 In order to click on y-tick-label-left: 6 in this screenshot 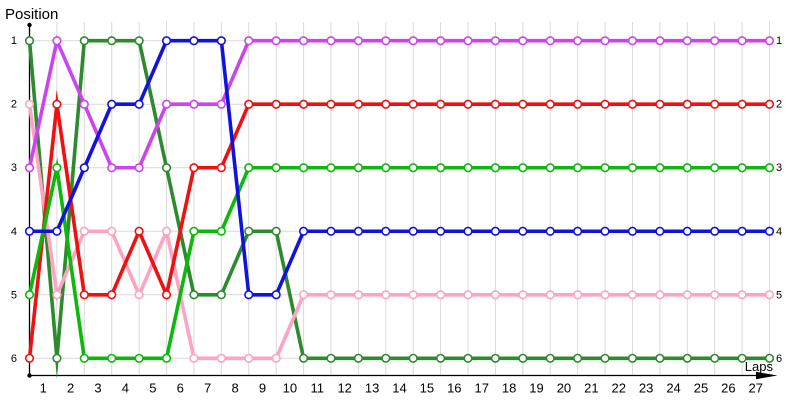, I will do `click(14, 359)`.